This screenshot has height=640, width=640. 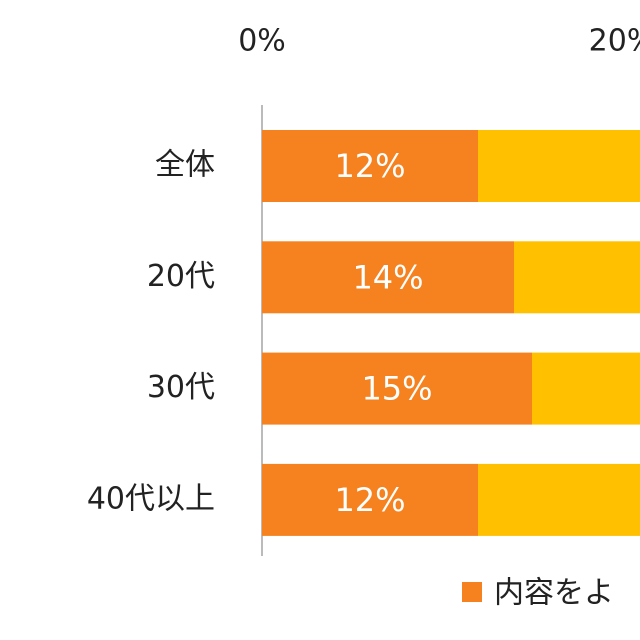 I want to click on category-label: 20代, so click(x=181, y=276).